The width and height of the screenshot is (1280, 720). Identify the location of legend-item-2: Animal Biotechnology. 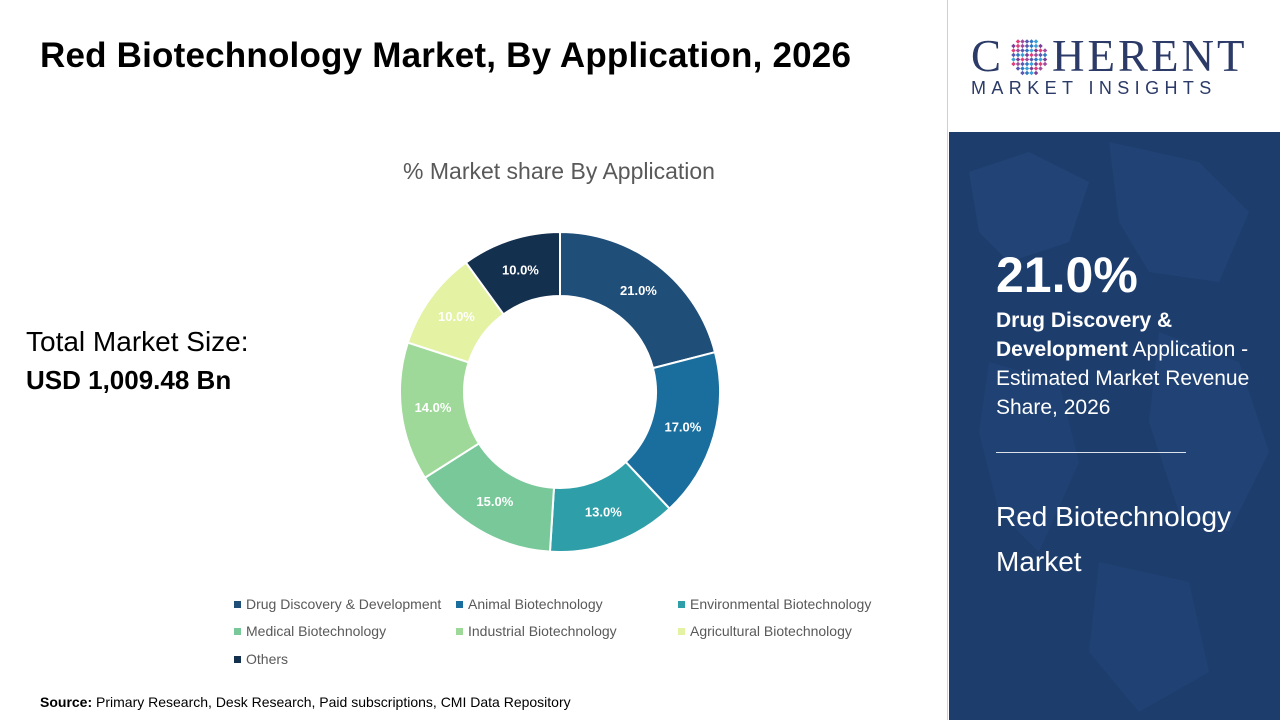
(529, 604).